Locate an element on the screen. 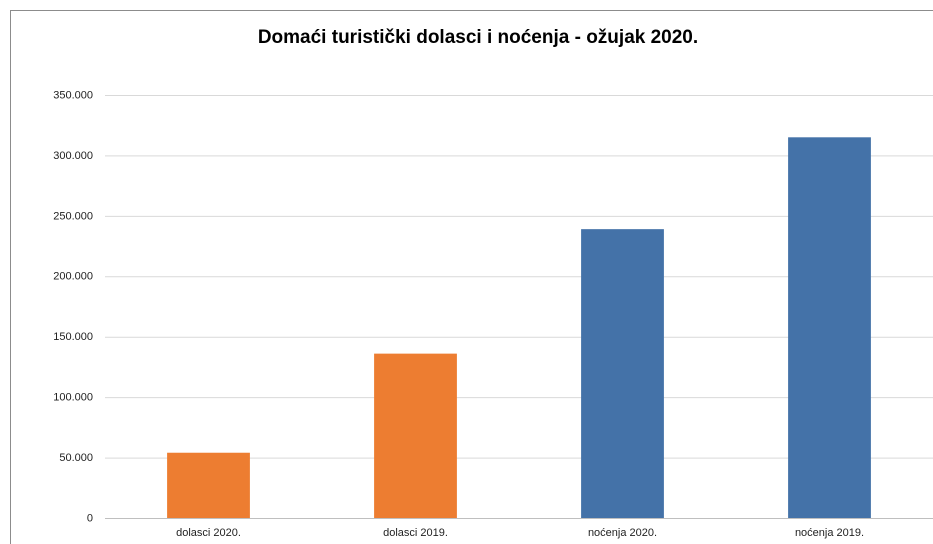 This screenshot has height=544, width=933. y-tick-label: 200.000 is located at coordinates (73, 277).